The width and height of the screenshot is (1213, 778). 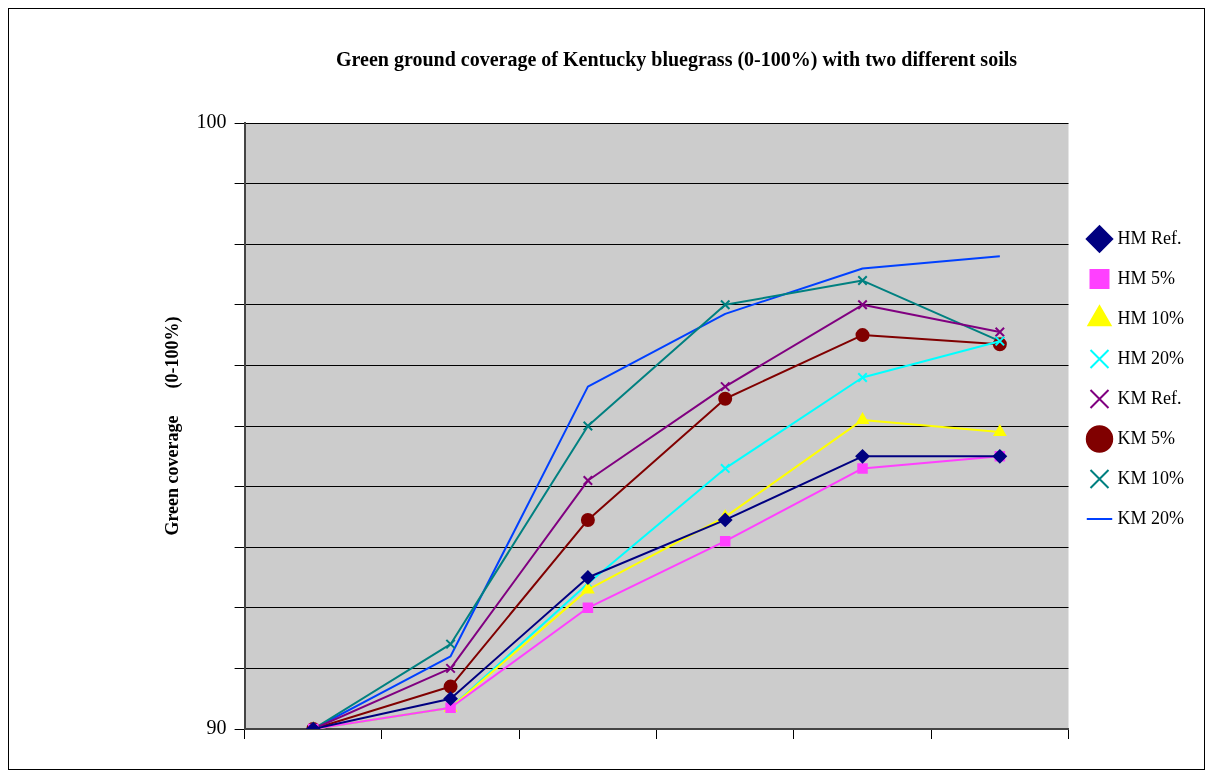 What do you see at coordinates (1151, 317) in the screenshot?
I see `legend-label: HM 10%` at bounding box center [1151, 317].